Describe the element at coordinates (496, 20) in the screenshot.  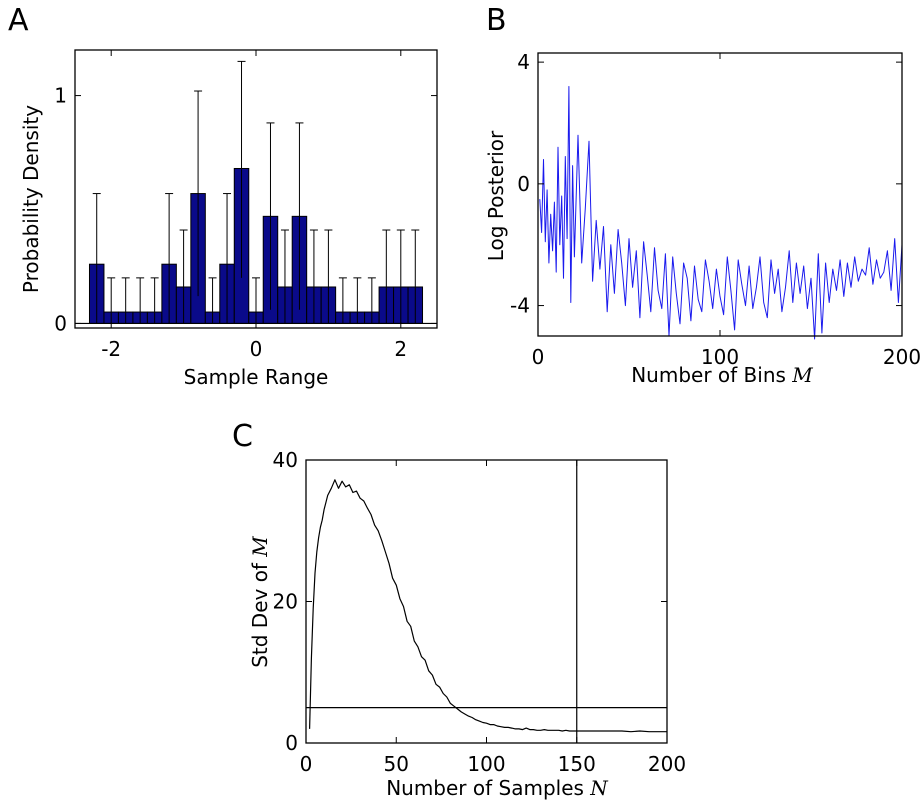
I see `panel-letter-b: B` at that location.